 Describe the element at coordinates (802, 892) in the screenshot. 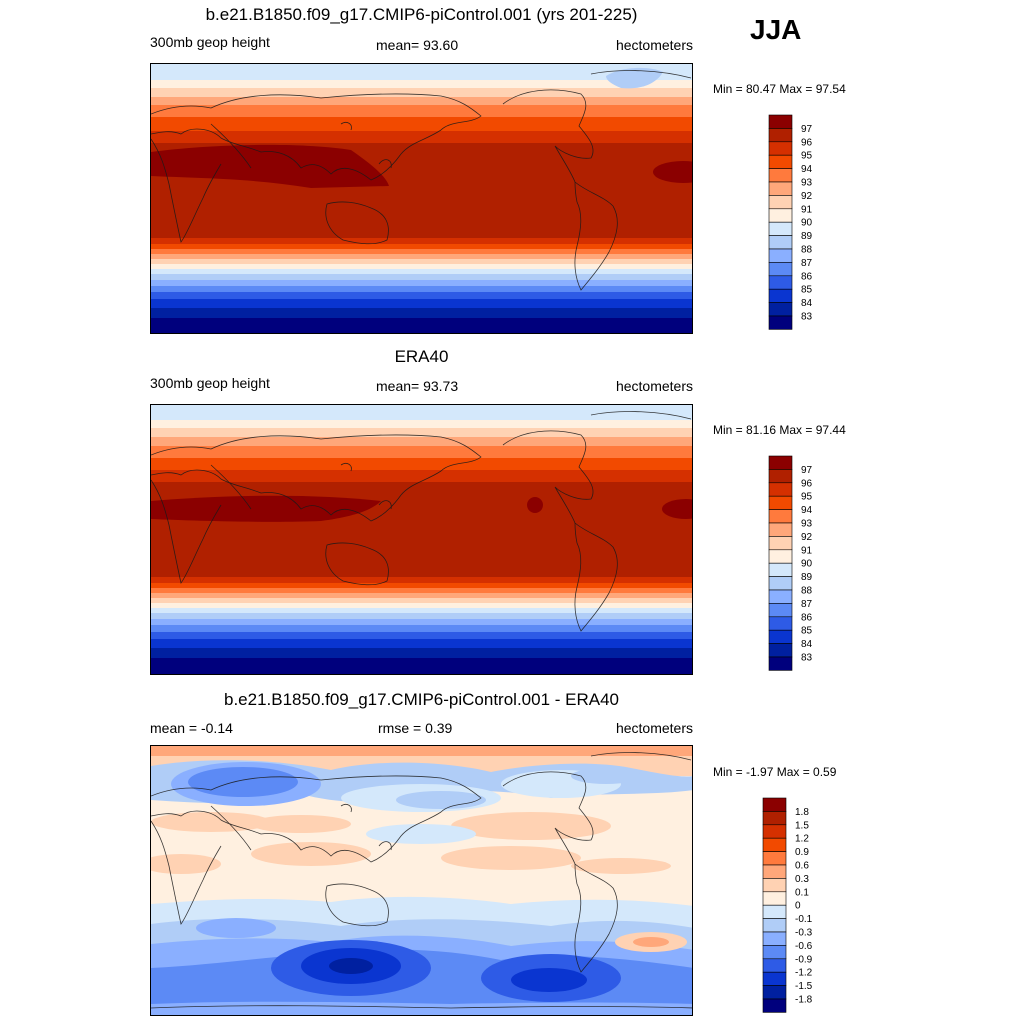

I see `colorbar-tick-label: 0.1` at that location.